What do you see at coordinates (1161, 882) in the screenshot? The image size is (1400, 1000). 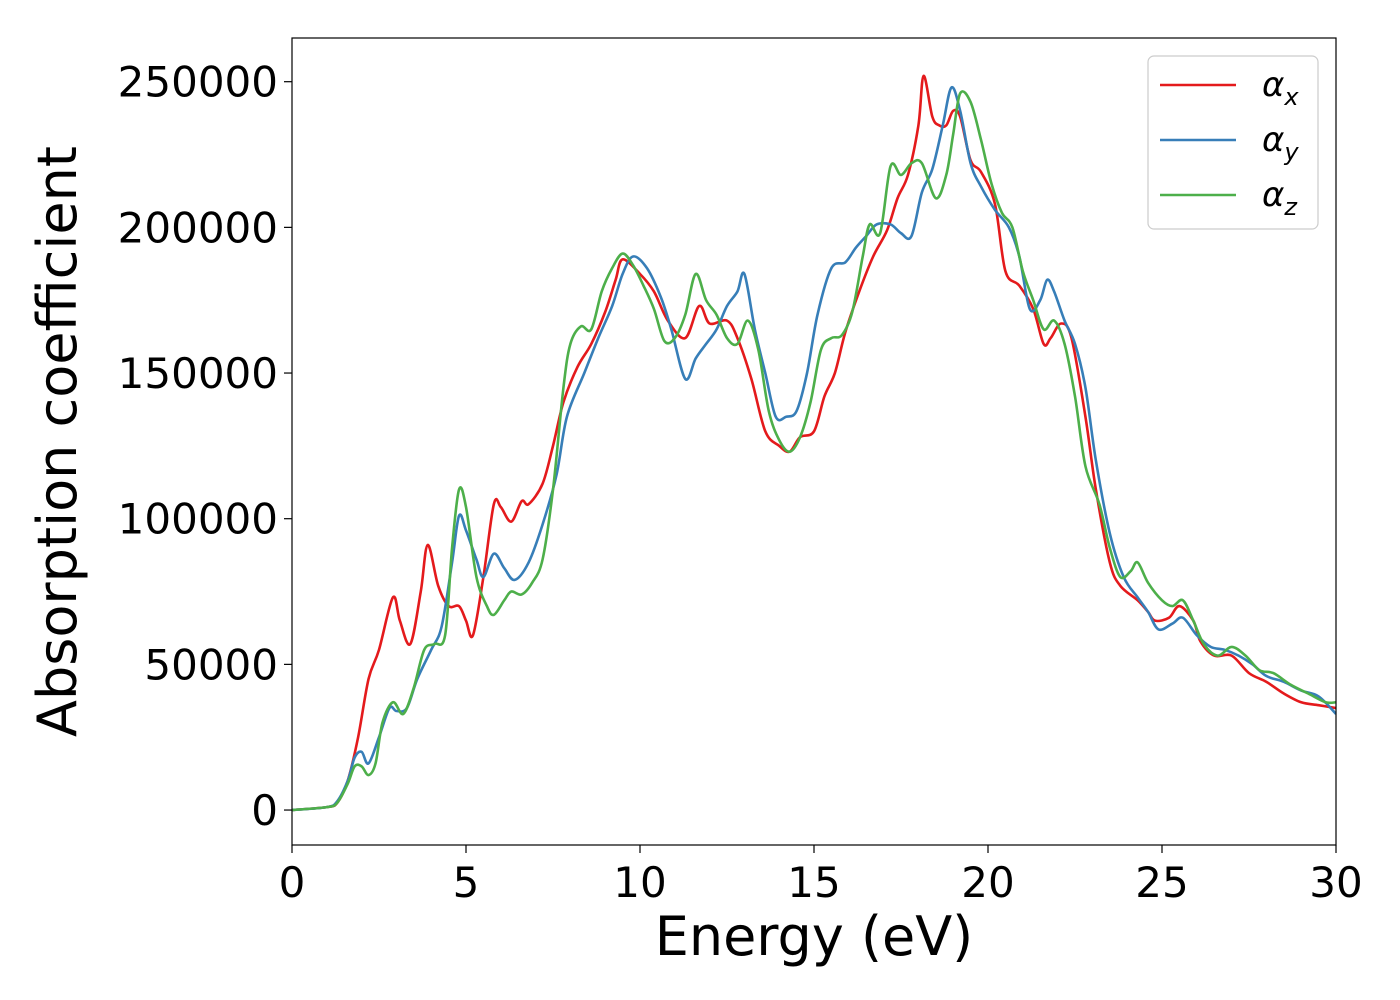 I see `x-tick-label: 25` at bounding box center [1161, 882].